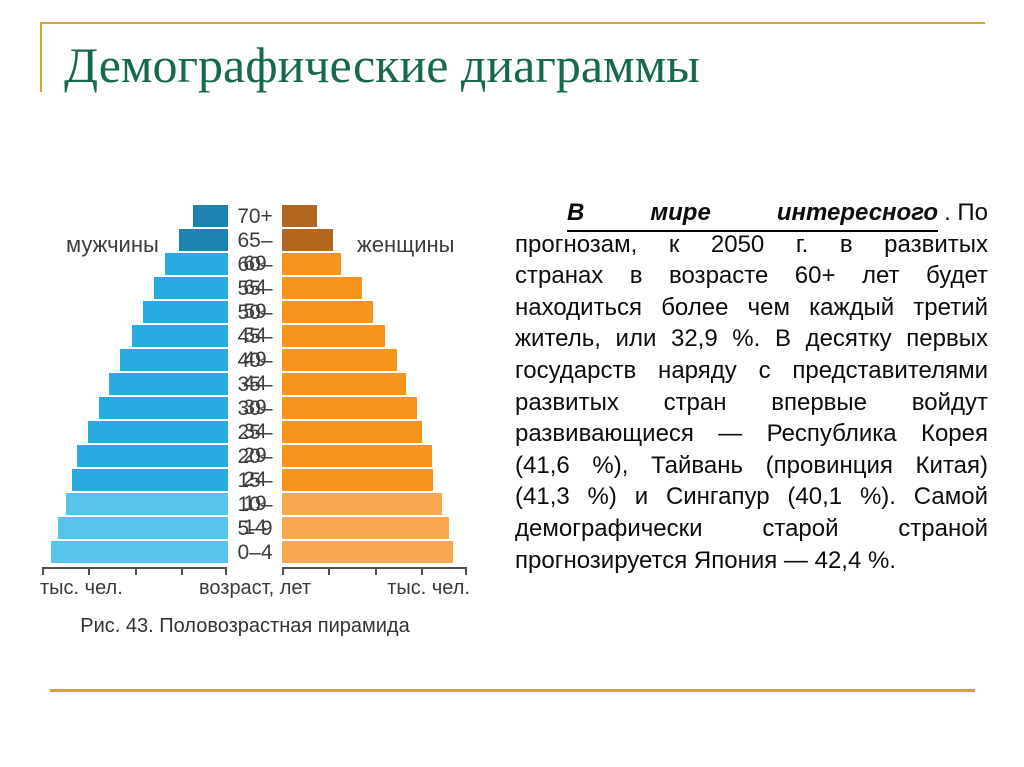  I want to click on pyramid-row: 15–19, so click(255, 492).